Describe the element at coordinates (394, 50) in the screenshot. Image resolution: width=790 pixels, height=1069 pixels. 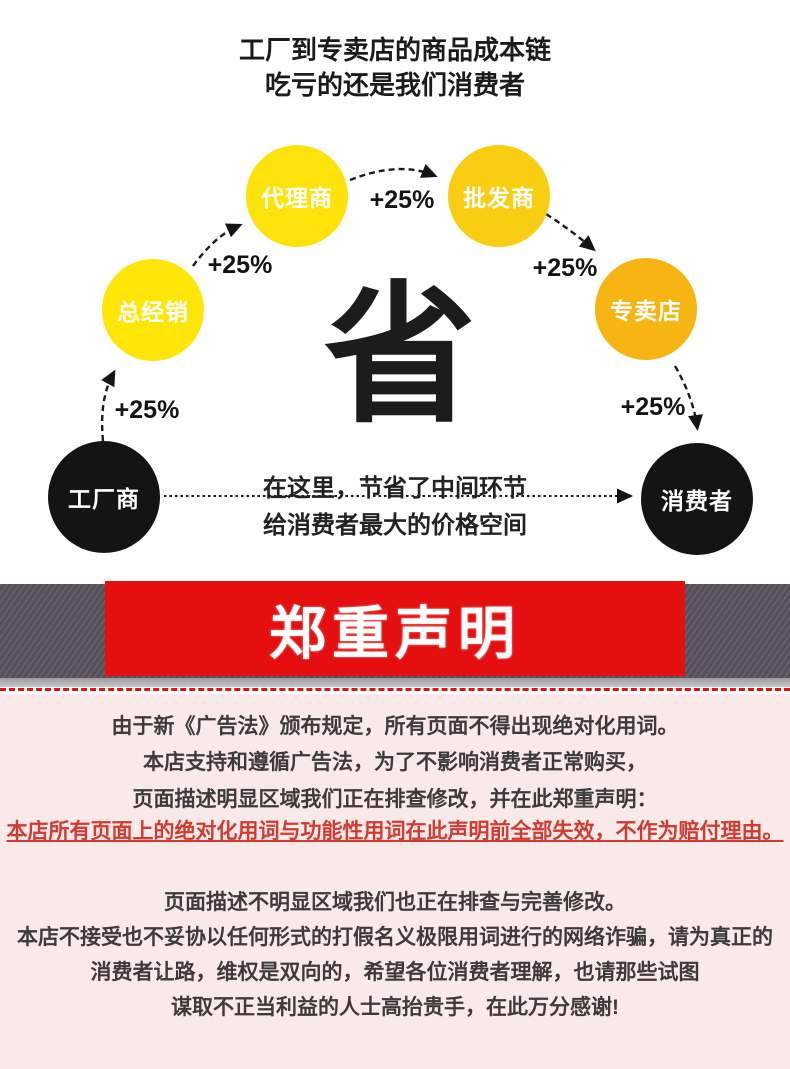
I see `diagram-title-line1: 工厂到专卖店的商品成本链` at that location.